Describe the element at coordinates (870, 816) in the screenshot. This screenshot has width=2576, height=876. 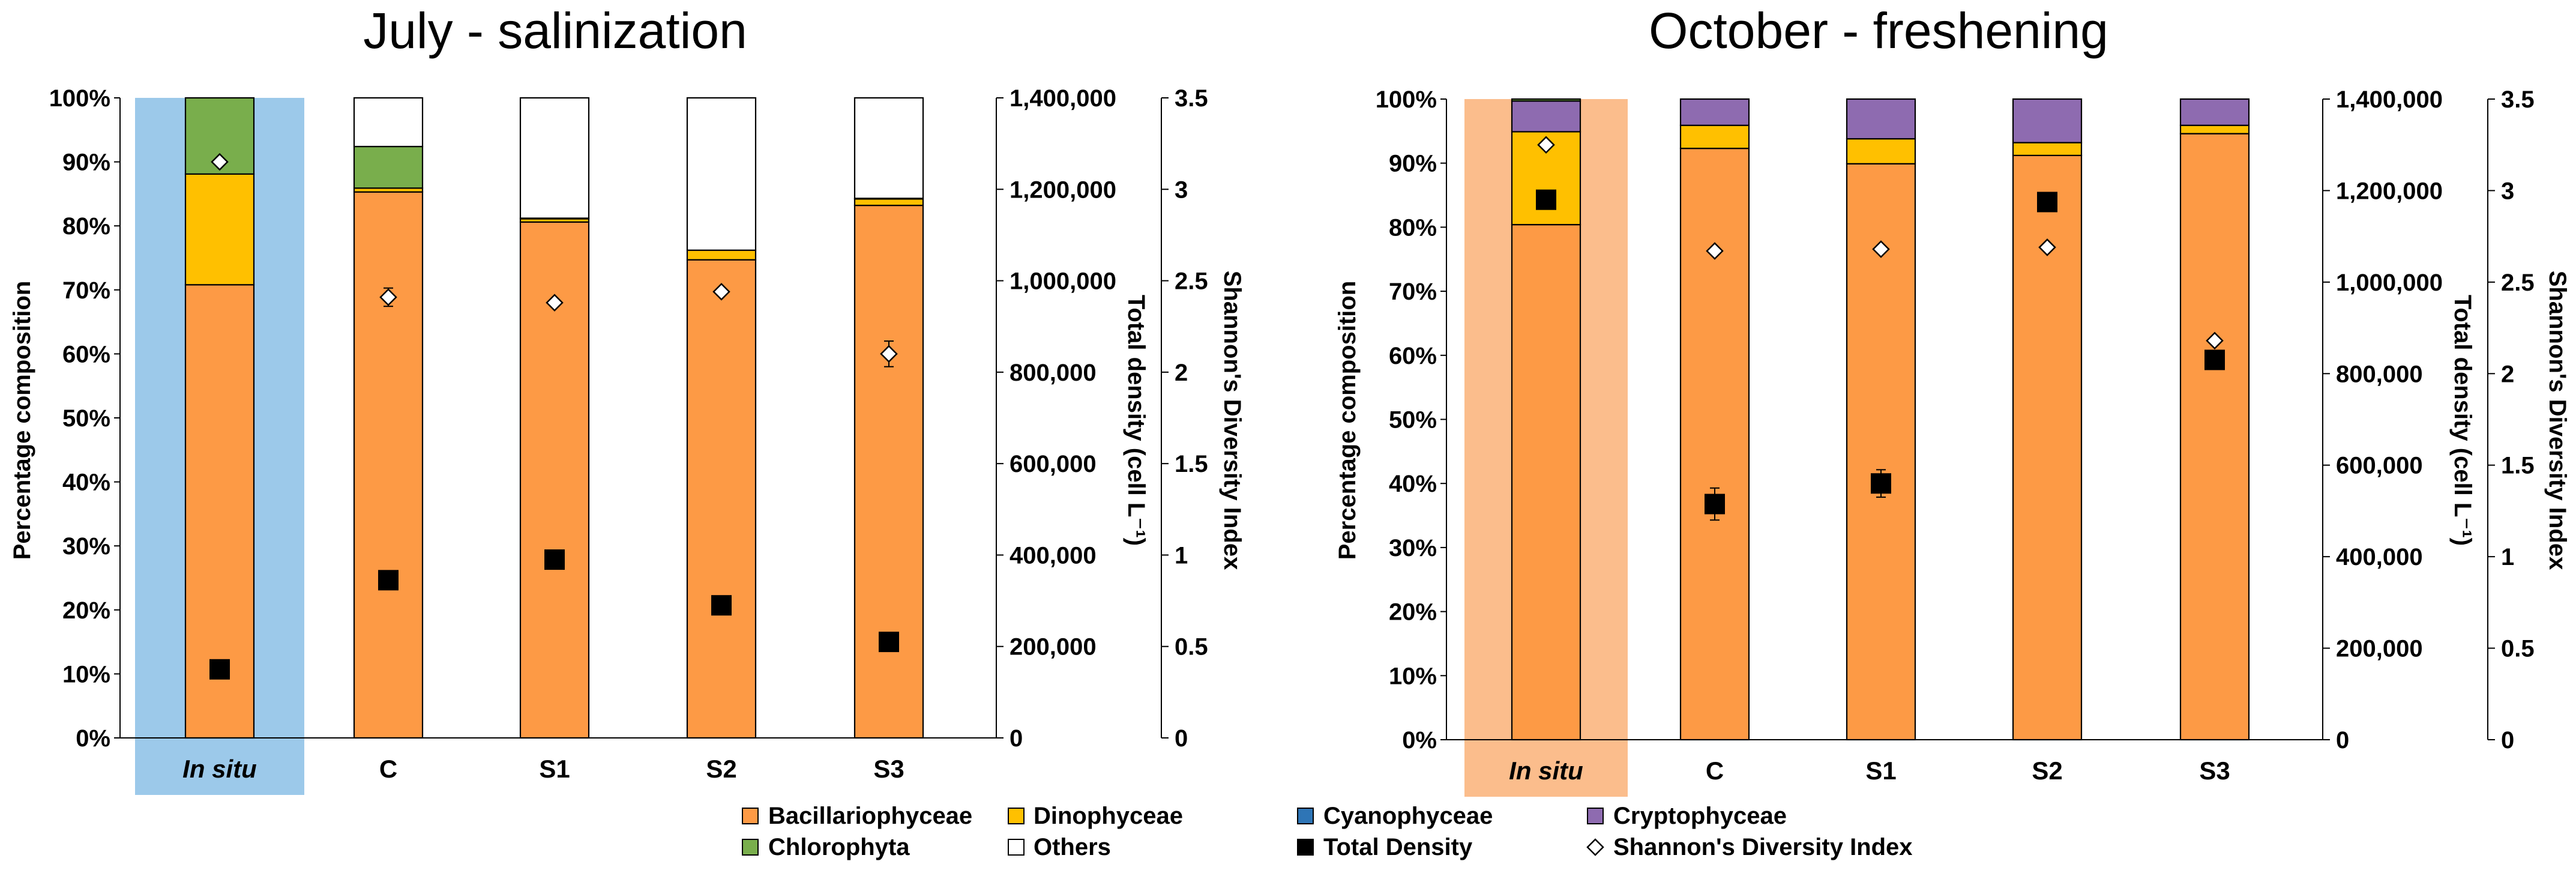
I see `legend-label: Bacillariophyceae` at that location.